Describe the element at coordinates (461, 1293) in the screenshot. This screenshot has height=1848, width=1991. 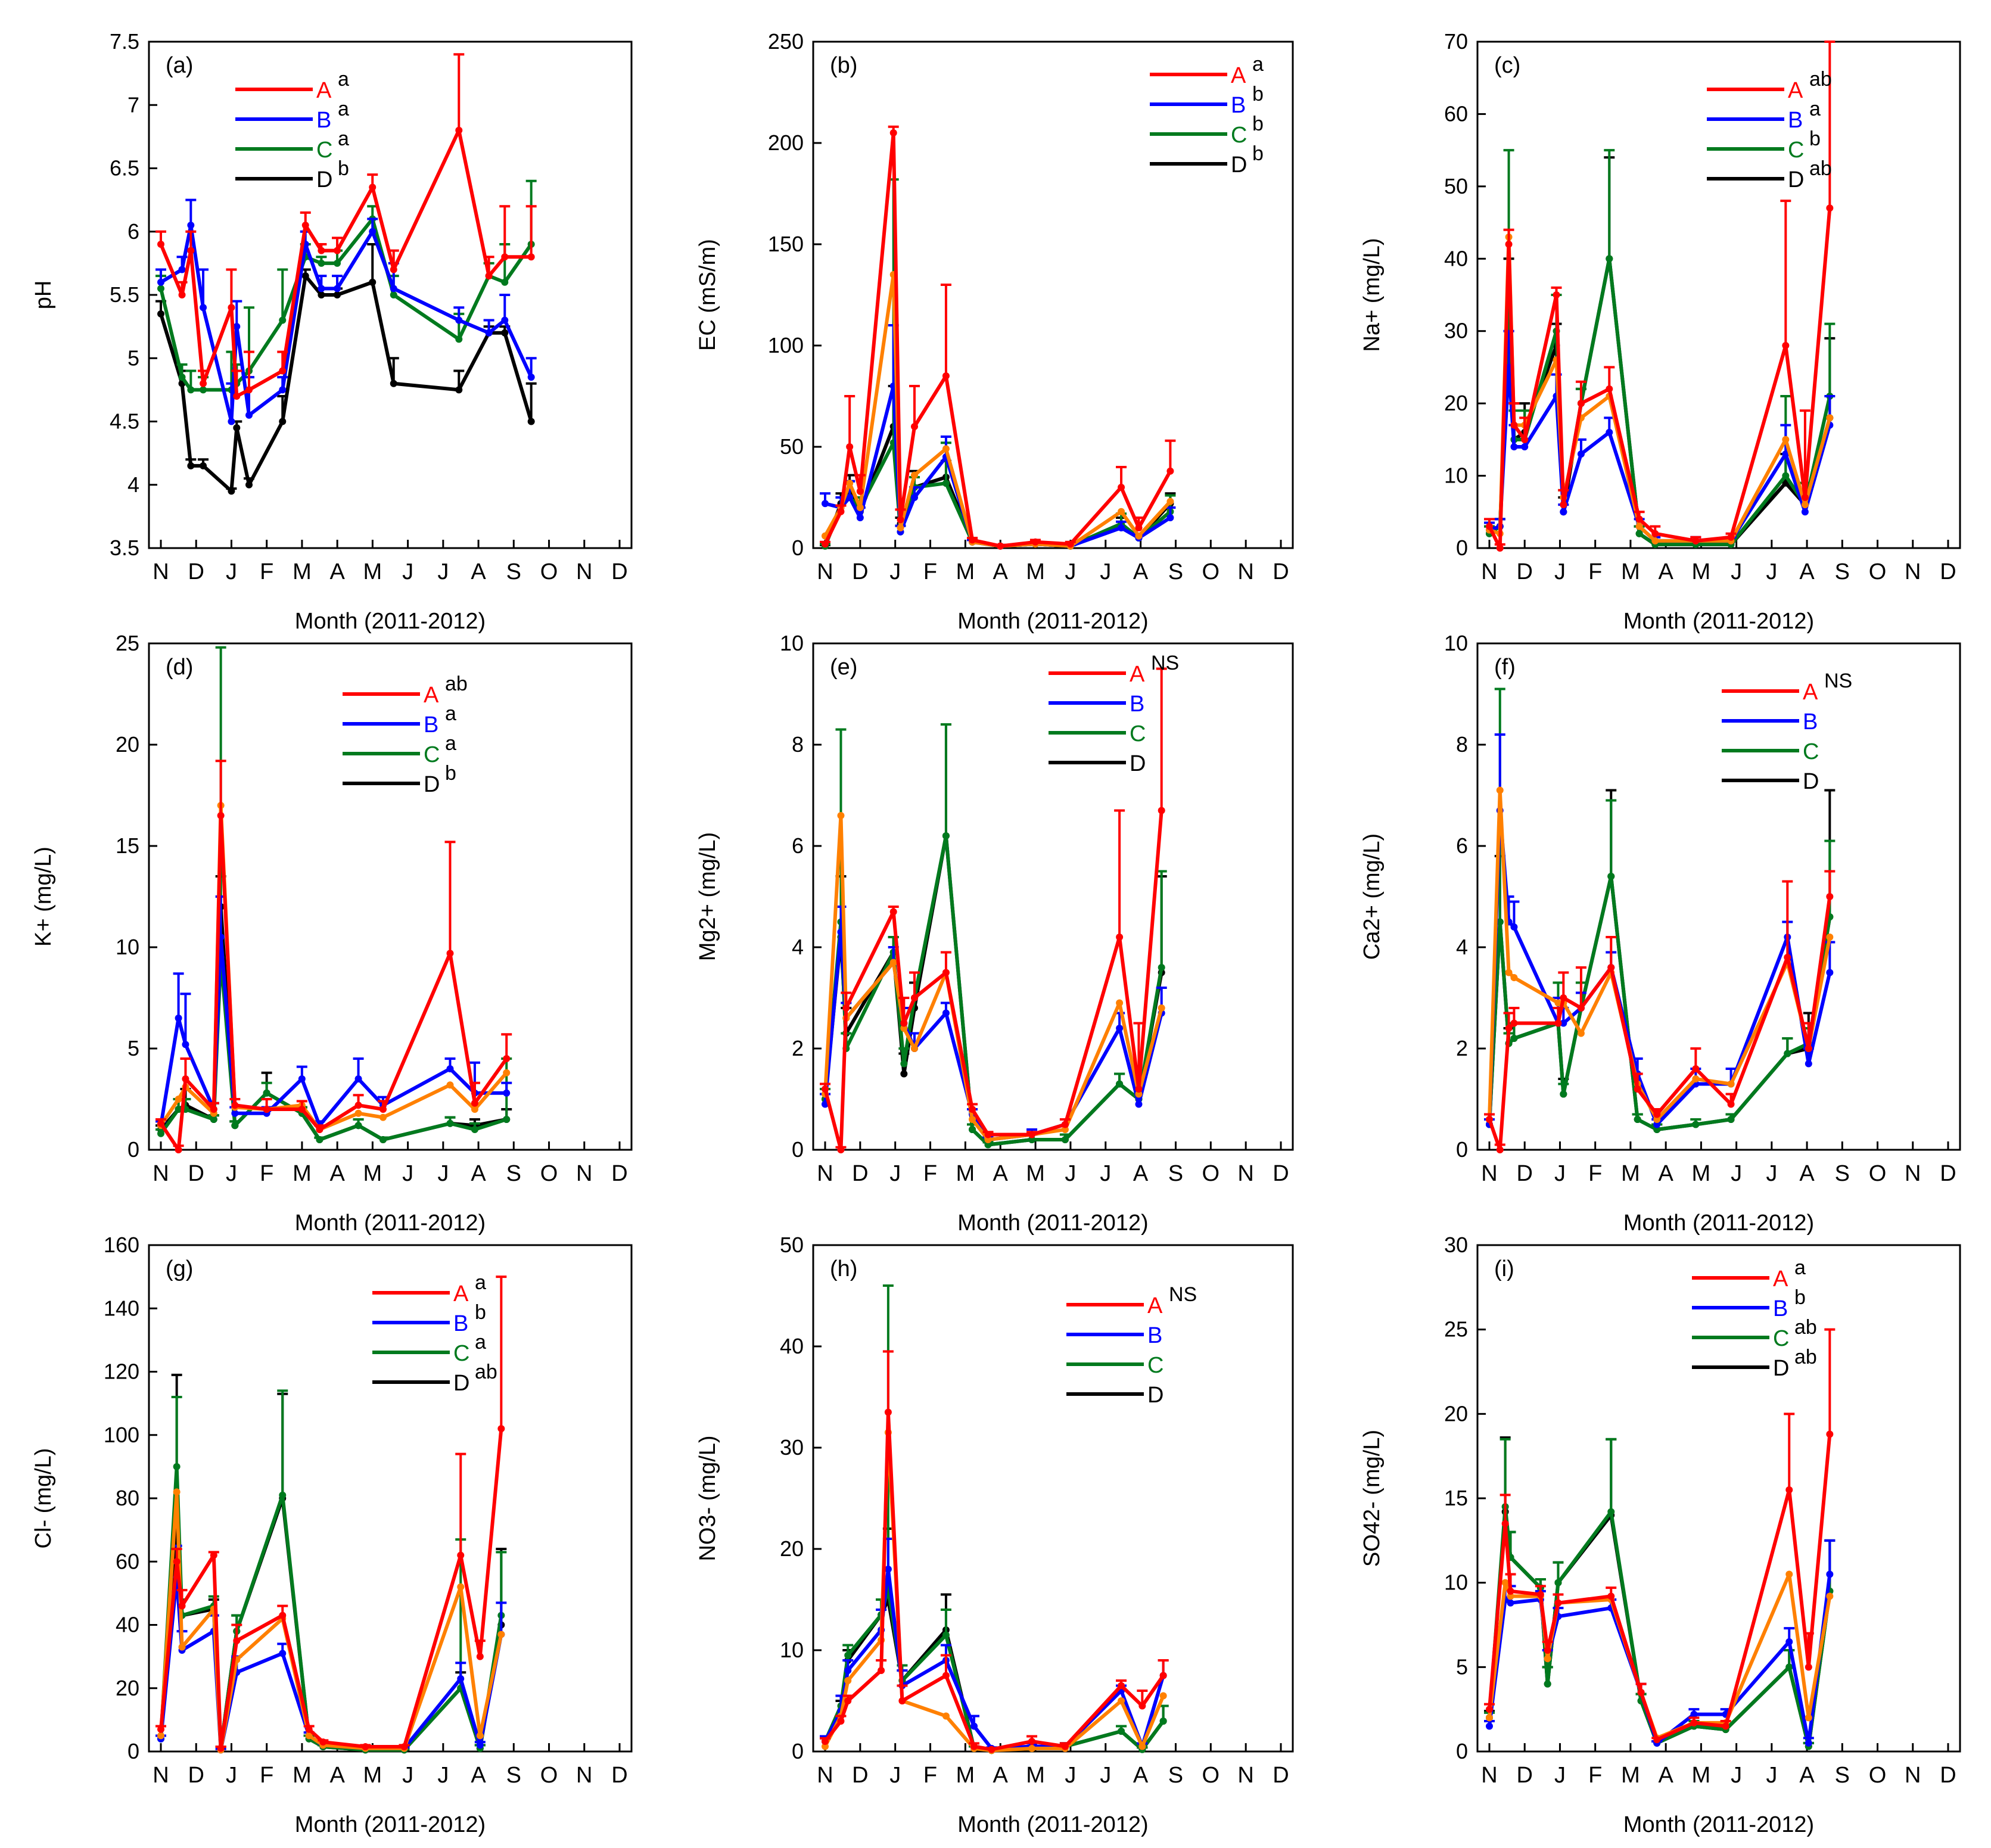
I see `legend-label: A` at that location.